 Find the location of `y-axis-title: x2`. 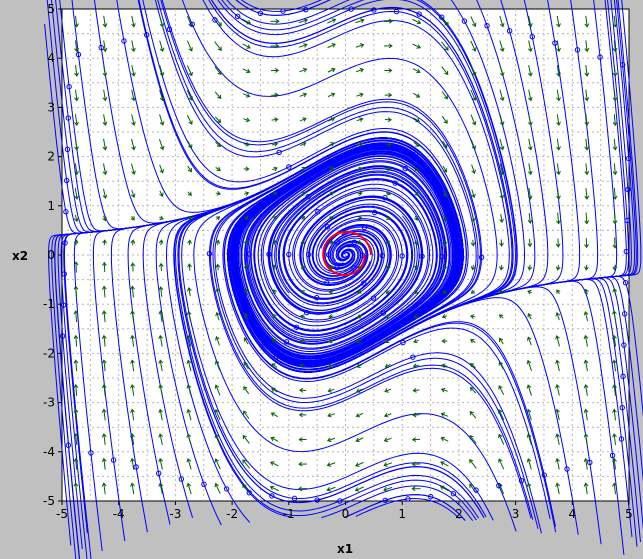

y-axis-title: x2 is located at coordinates (20, 256).